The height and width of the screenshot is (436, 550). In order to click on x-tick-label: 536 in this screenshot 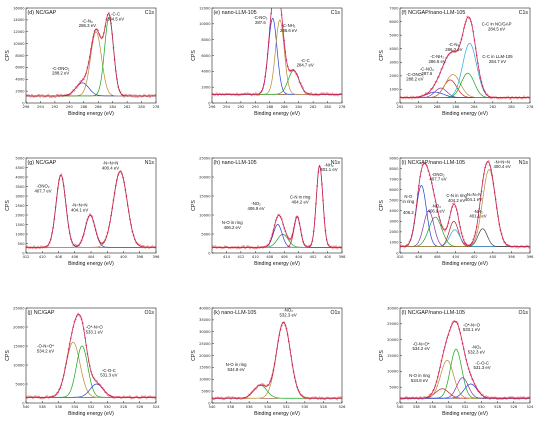, I will do `click(433, 407)`.